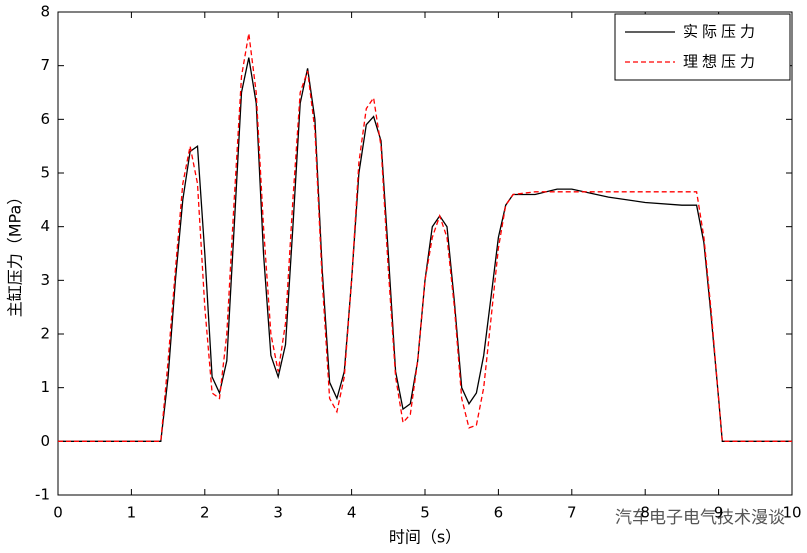 The height and width of the screenshot is (553, 807). I want to click on x-tick-label: 6, so click(499, 513).